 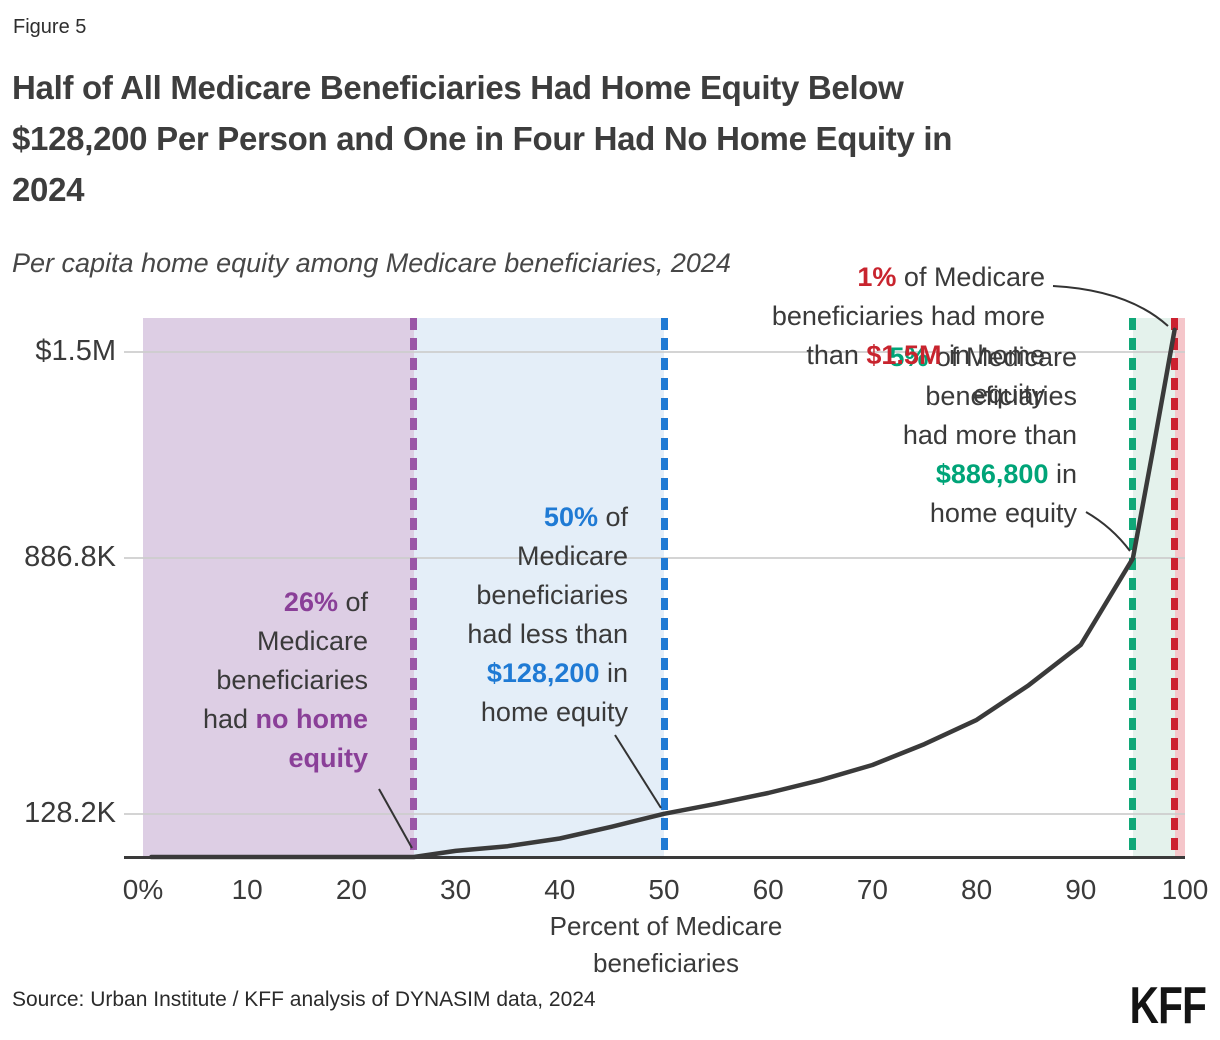 What do you see at coordinates (768, 889) in the screenshot?
I see `x-axis-label-60: 60` at bounding box center [768, 889].